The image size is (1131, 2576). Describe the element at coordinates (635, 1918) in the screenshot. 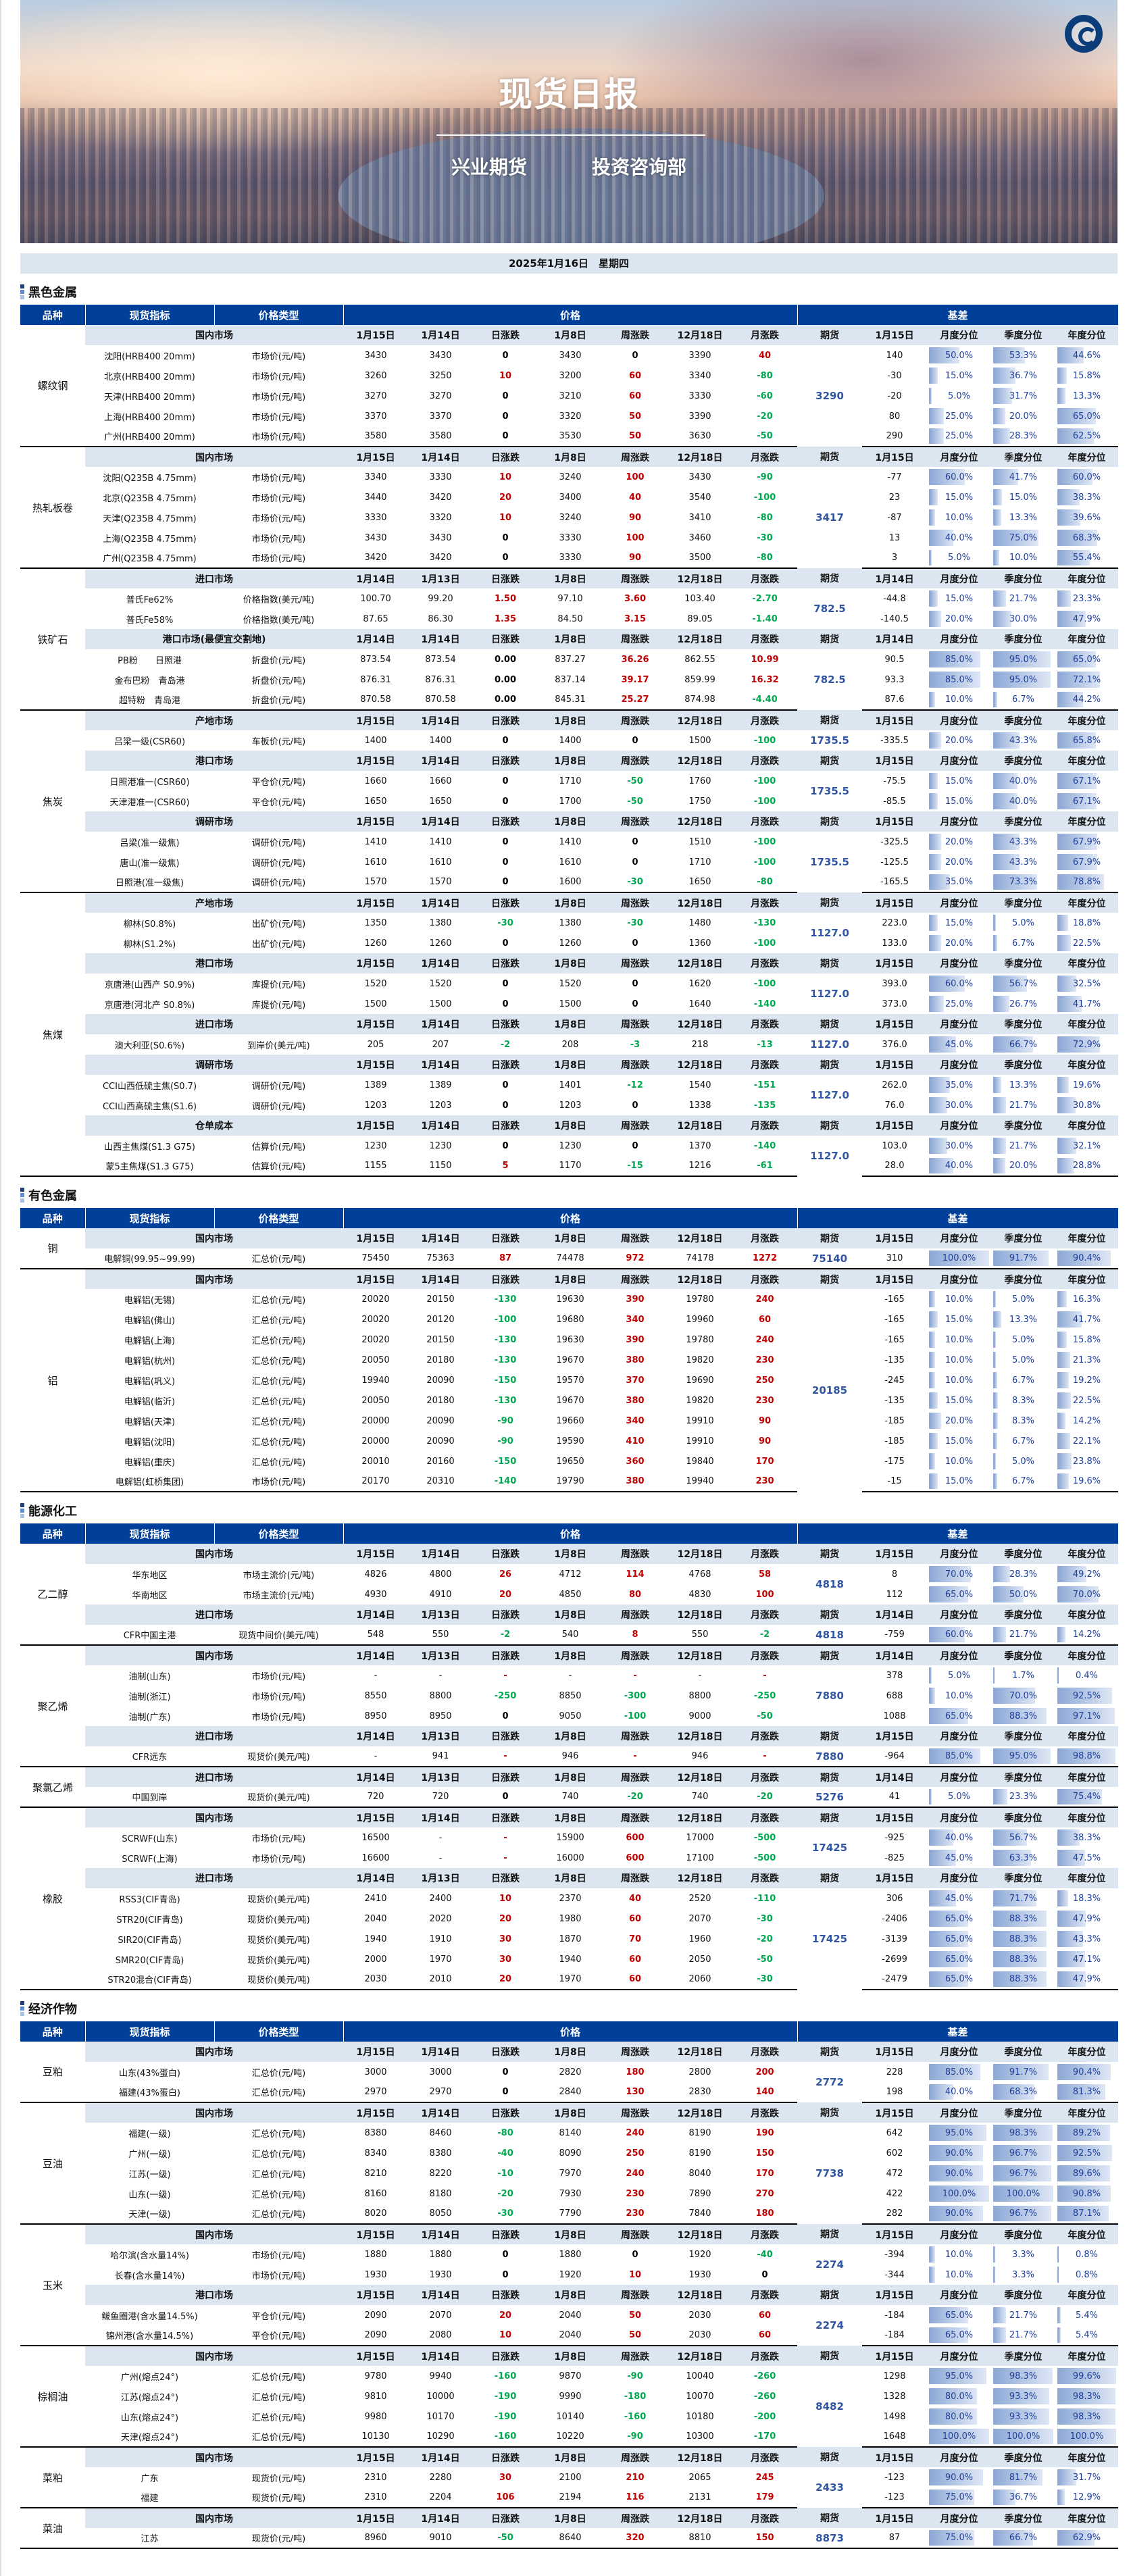

I see `week-change: 60` at that location.